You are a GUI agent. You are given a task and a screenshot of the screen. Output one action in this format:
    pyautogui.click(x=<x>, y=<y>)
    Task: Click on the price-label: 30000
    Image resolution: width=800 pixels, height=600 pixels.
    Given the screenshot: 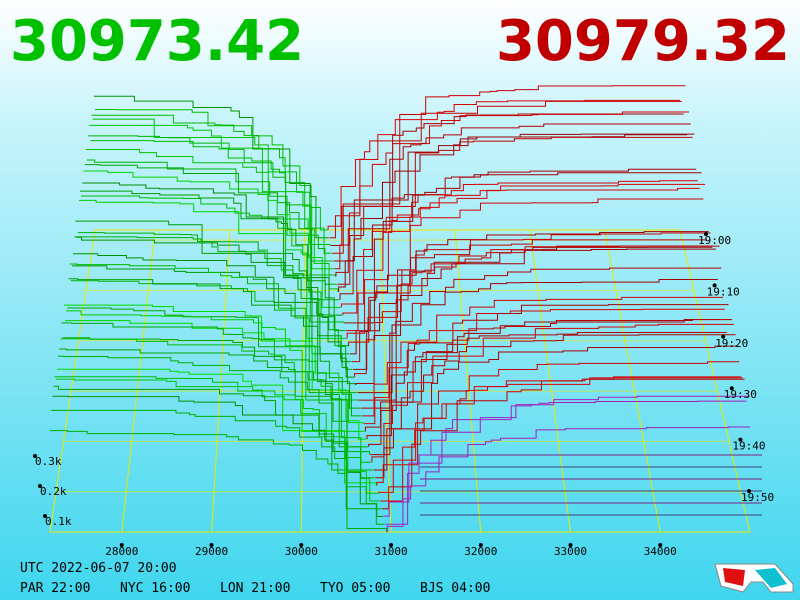 What is the action you would take?
    pyautogui.click(x=301, y=551)
    